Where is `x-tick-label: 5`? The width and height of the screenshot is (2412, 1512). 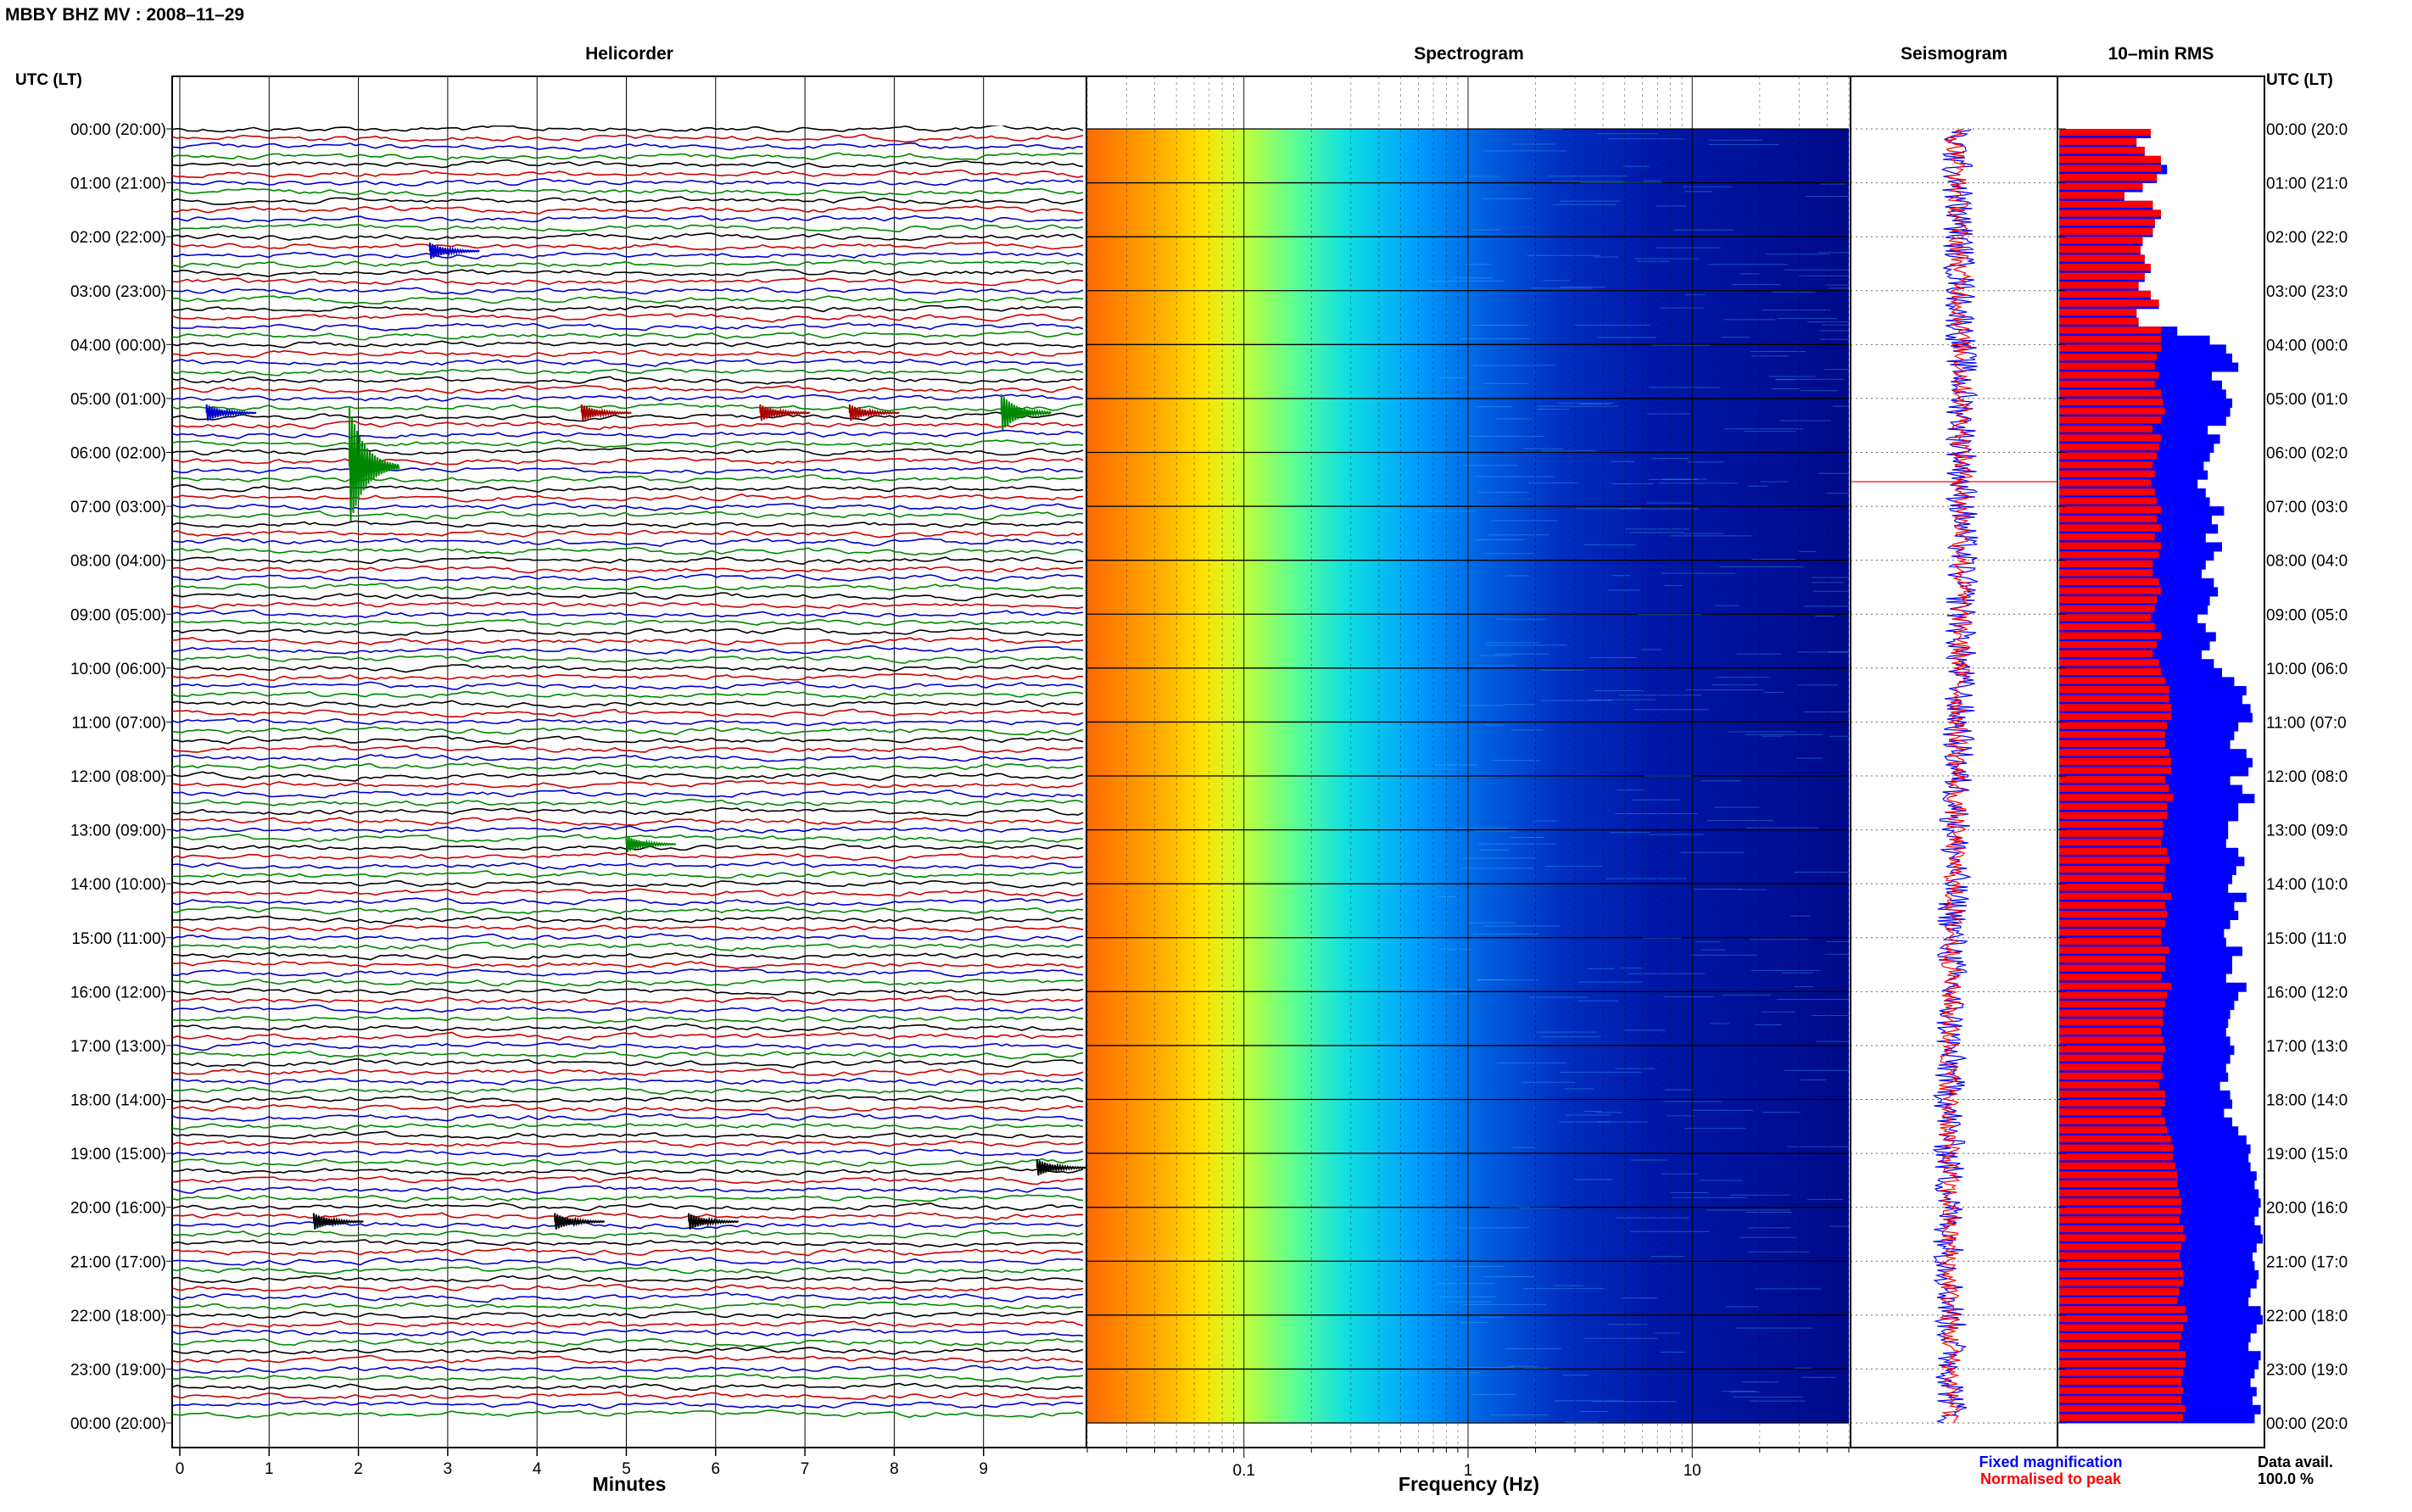
x-tick-label: 5 is located at coordinates (626, 1469).